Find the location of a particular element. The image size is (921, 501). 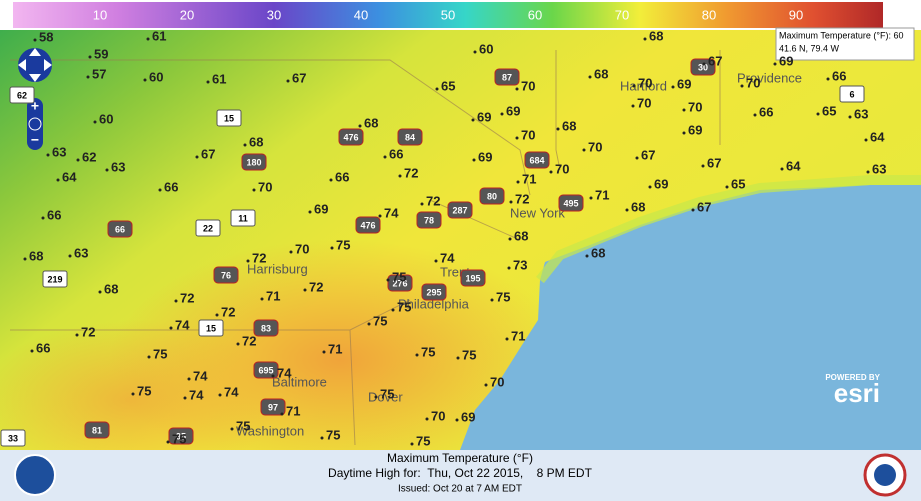

nws-logo is located at coordinates (885, 475).